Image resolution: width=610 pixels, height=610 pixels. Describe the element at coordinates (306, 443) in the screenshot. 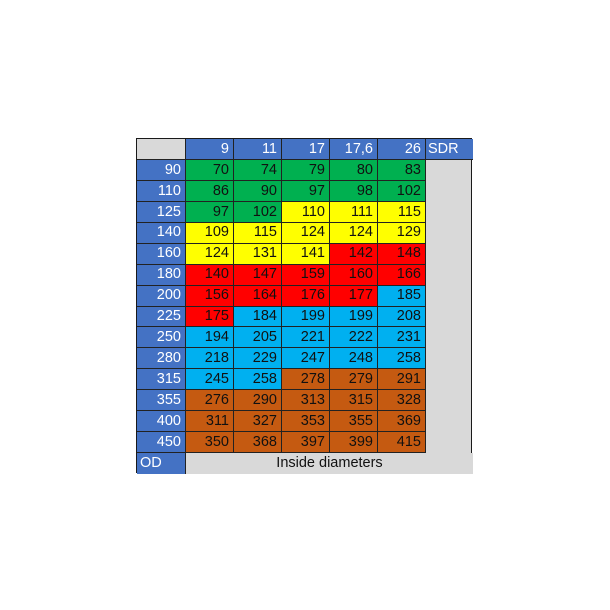

I see `inside-diameter-cell: 397` at that location.